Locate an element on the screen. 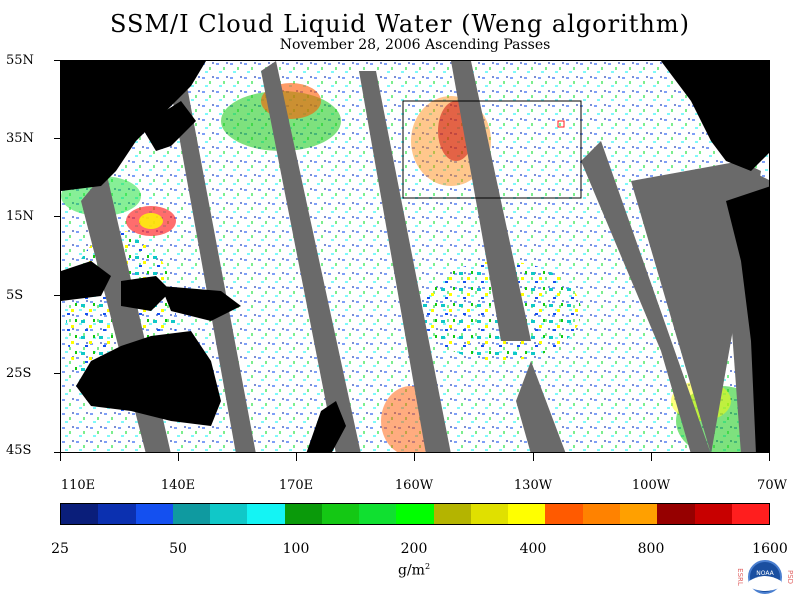 This screenshot has height=604, width=800. lon-label-160w: 160W is located at coordinates (414, 485).